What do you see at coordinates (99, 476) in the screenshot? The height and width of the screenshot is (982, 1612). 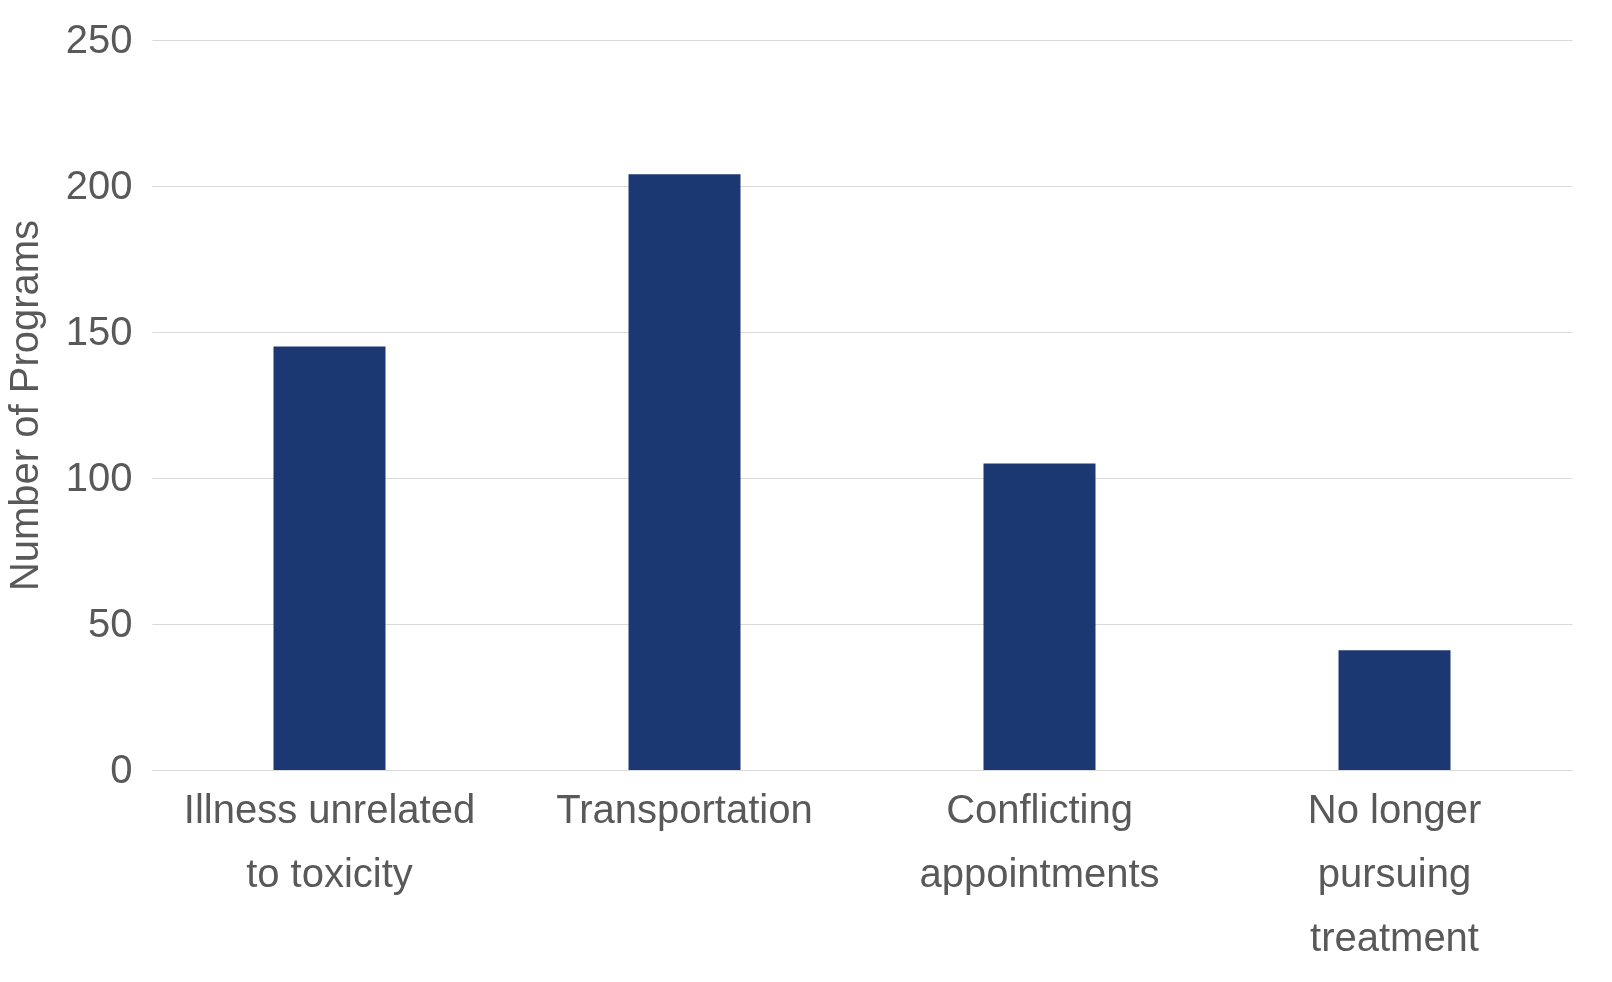 I see `y-tick-label: 100` at bounding box center [99, 476].